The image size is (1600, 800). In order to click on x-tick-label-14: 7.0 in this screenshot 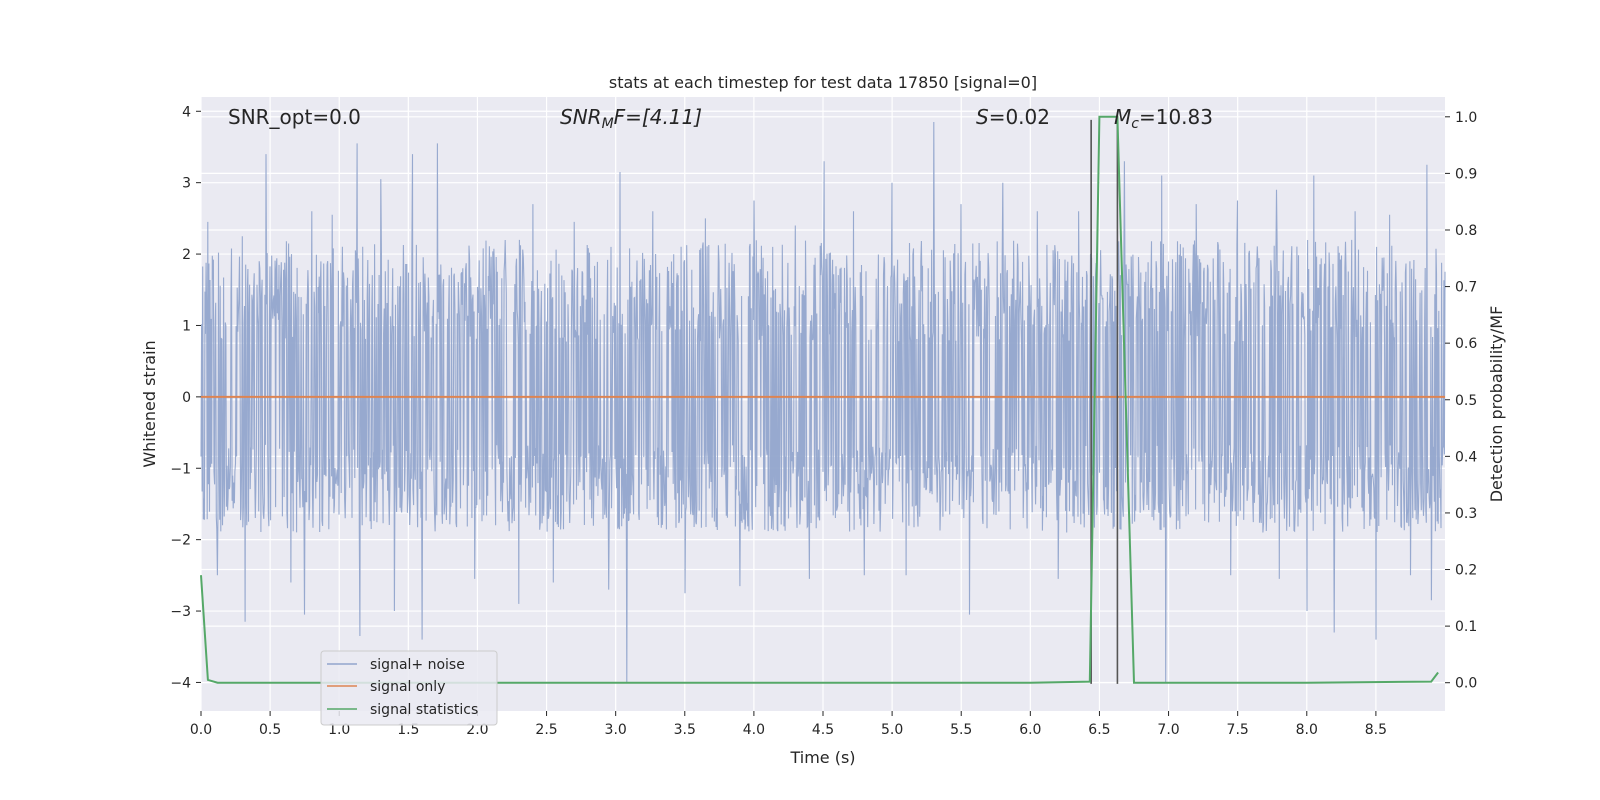, I will do `click(1168, 730)`.